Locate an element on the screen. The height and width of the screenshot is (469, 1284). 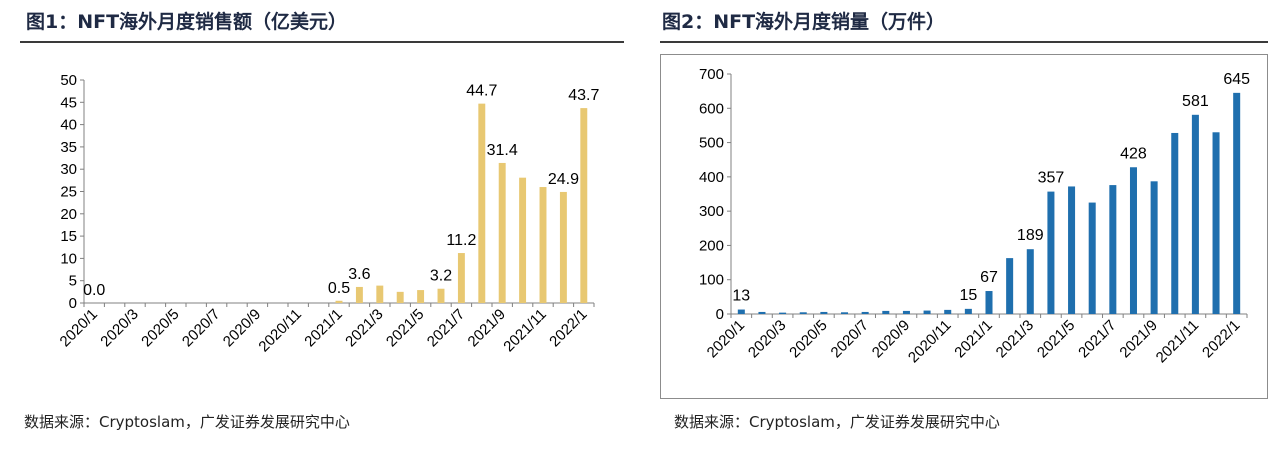
data-label: 15 is located at coordinates (968, 295).